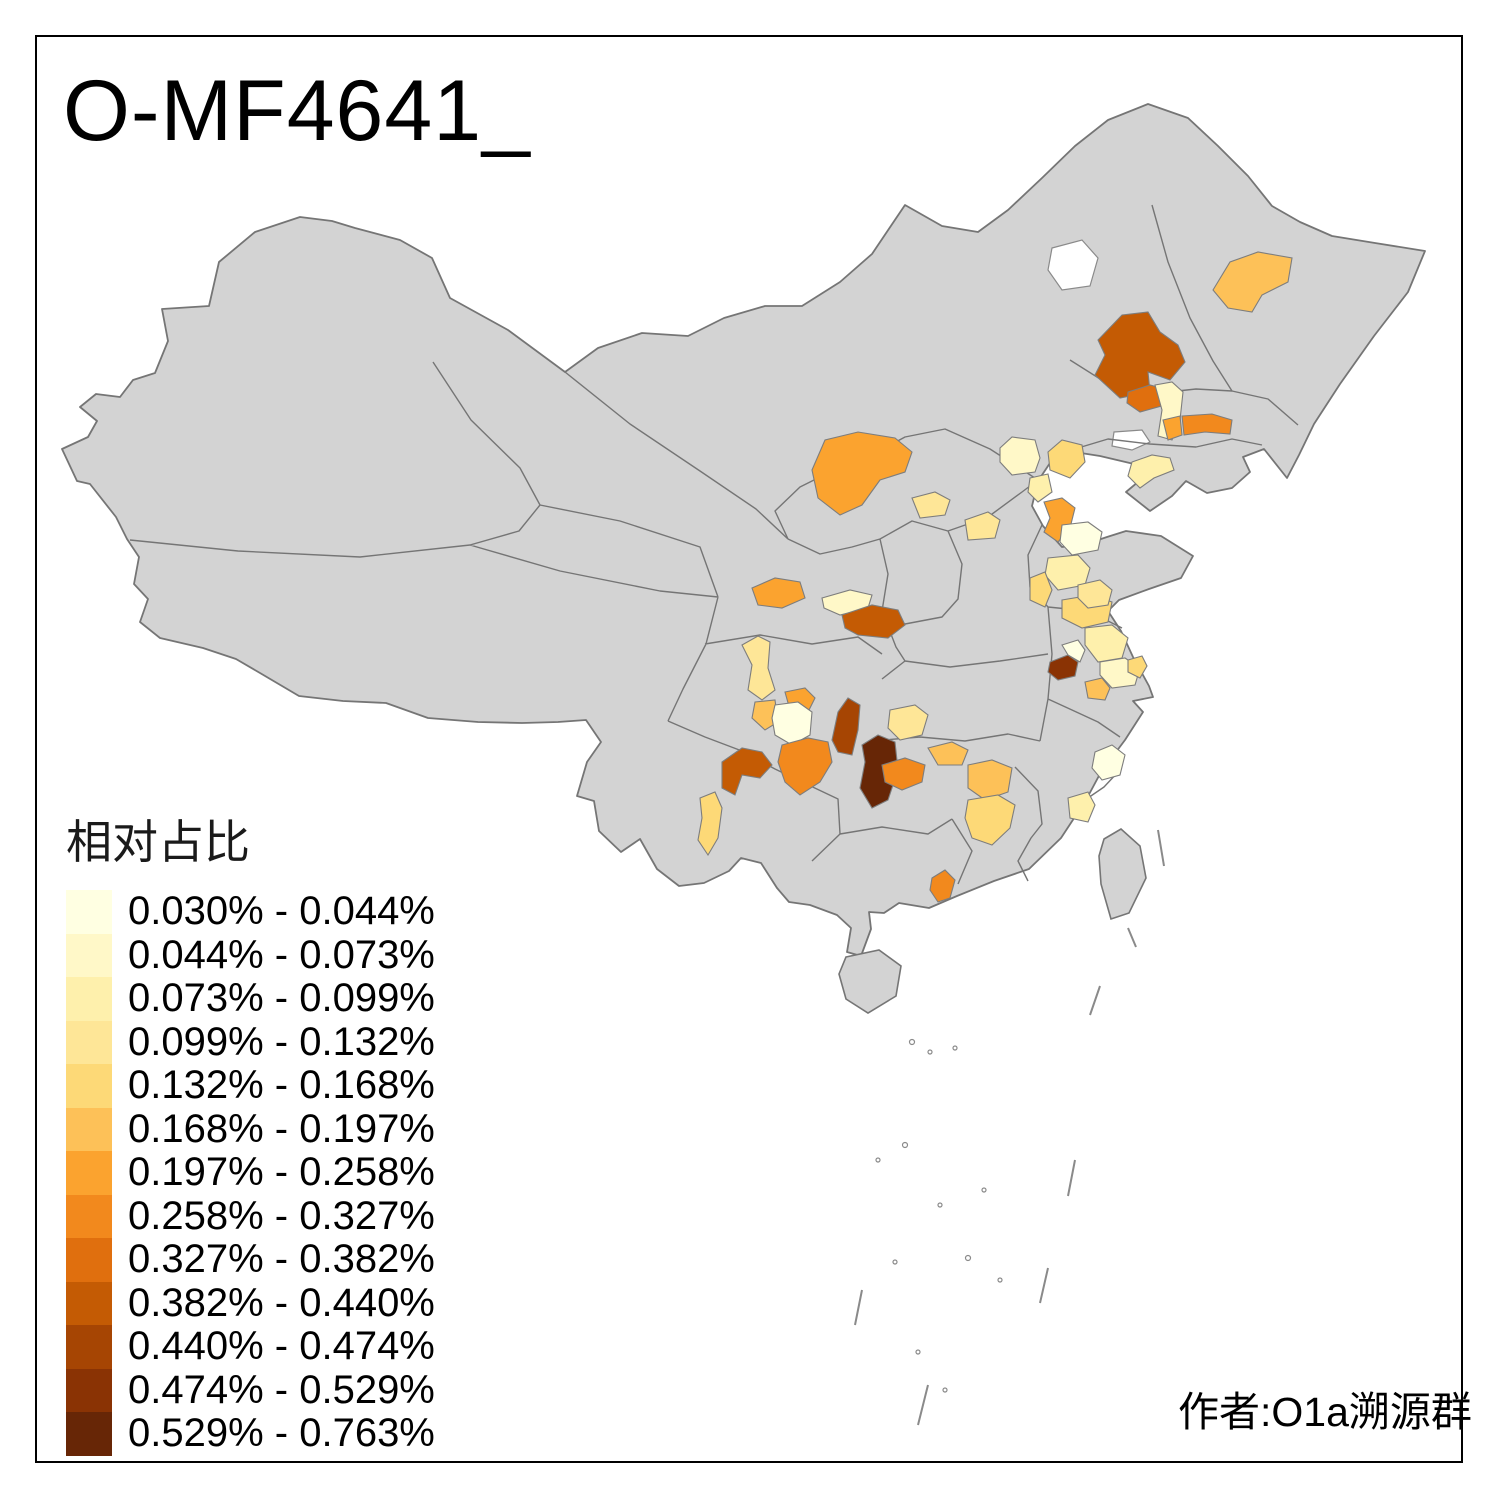 This screenshot has width=1500, height=1500. Describe the element at coordinates (281, 1302) in the screenshot. I see `legend-label: 0.382% - 0.440%` at that location.